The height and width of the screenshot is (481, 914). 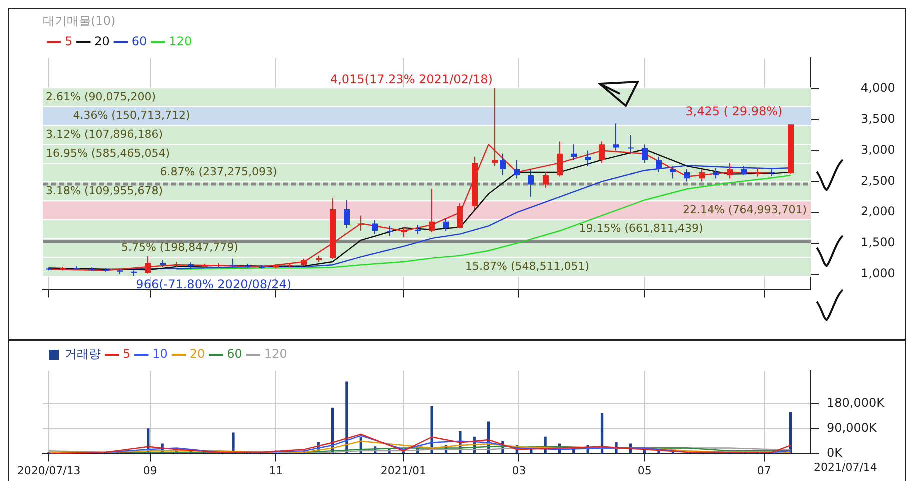 I want to click on y-tick-label: 1,000, so click(x=878, y=273).